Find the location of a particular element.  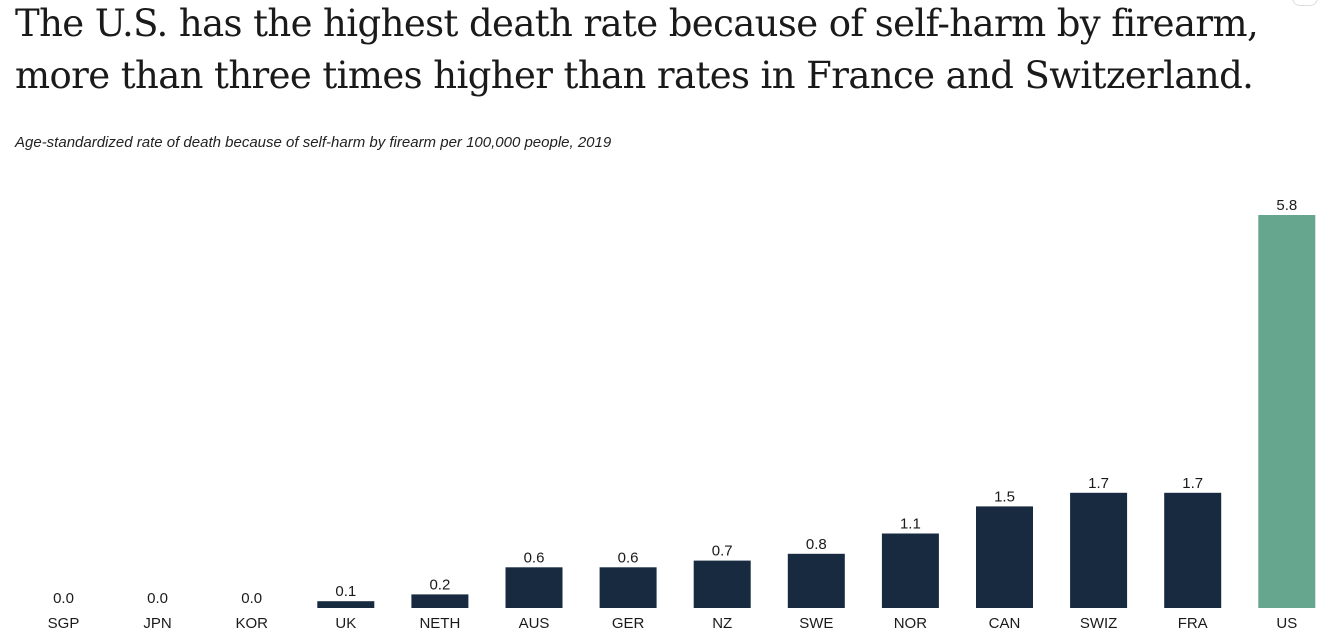

x-tick-label-neth: NETH is located at coordinates (439, 623).